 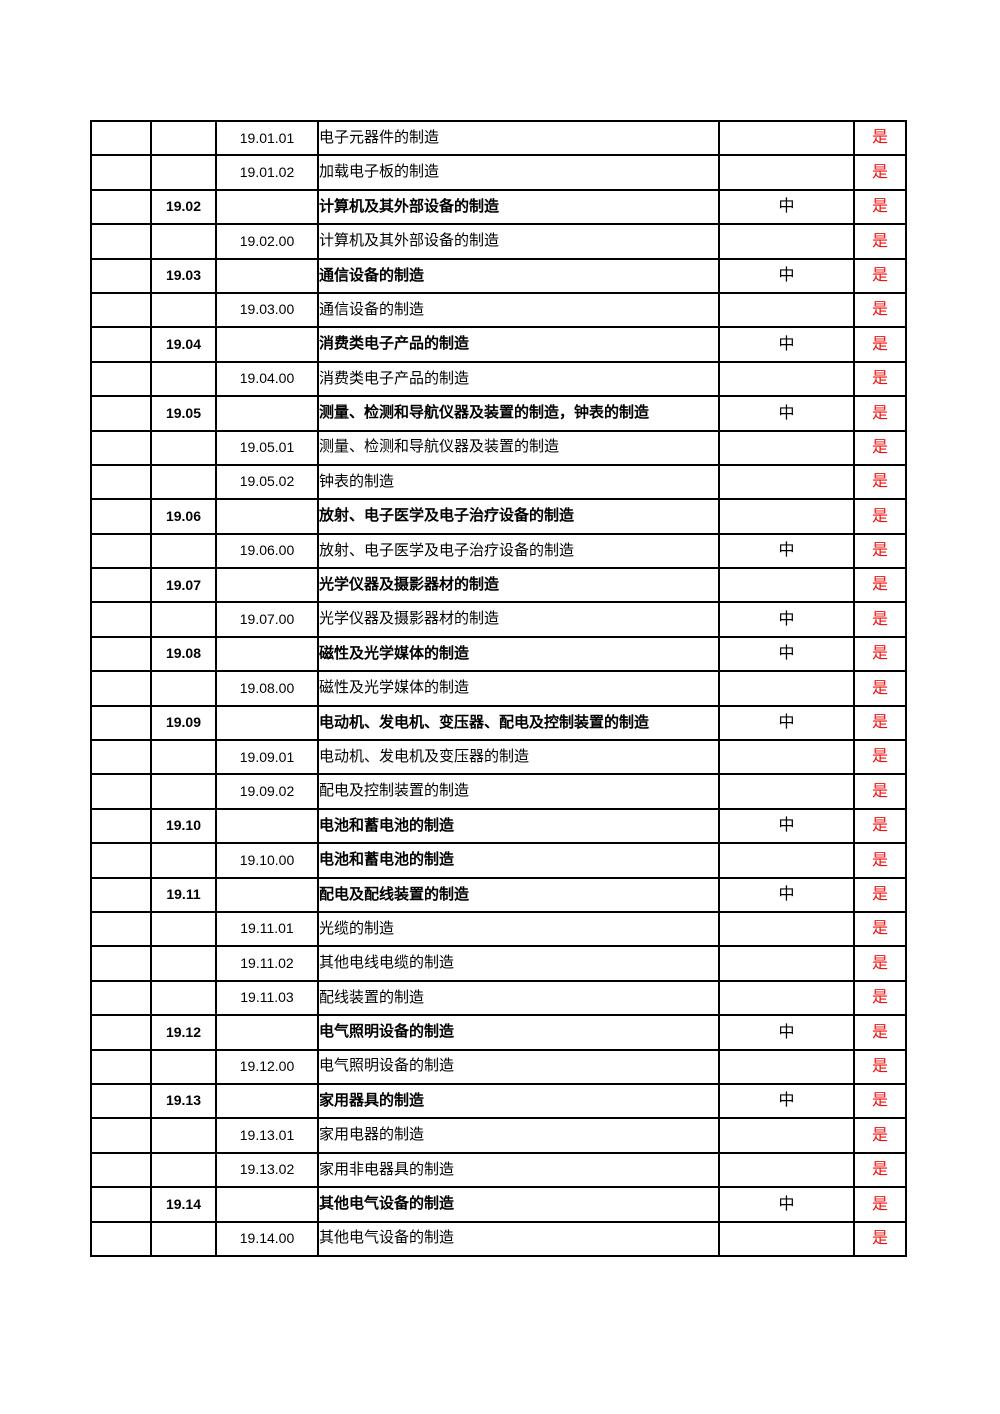 What do you see at coordinates (183, 894) in the screenshot?
I see `cell-category-code: 19.11` at bounding box center [183, 894].